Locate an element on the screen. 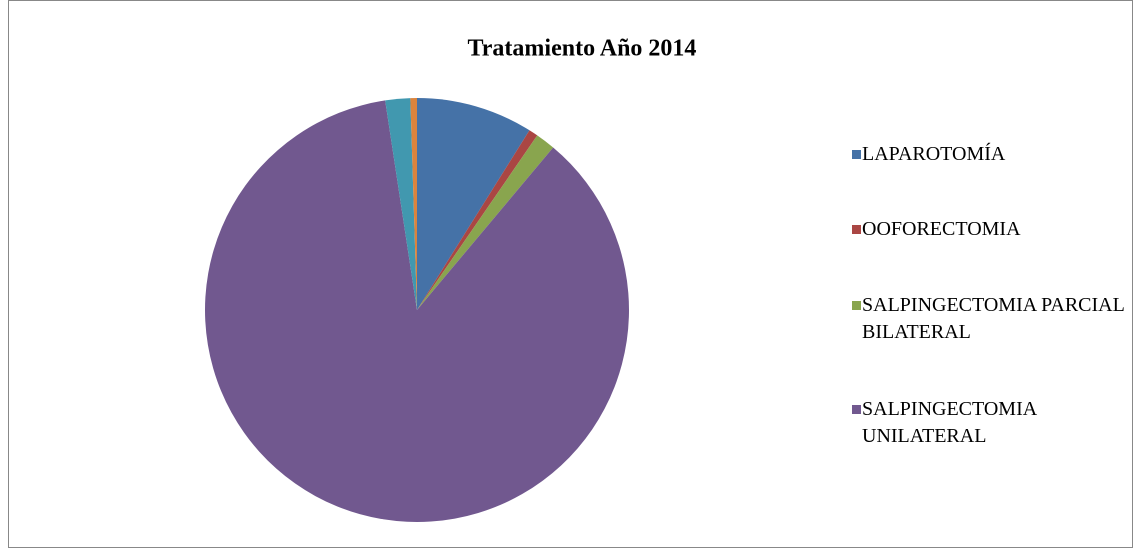 This screenshot has height=548, width=1141. chart-title: Tratamiento Año 2014 is located at coordinates (582, 49).